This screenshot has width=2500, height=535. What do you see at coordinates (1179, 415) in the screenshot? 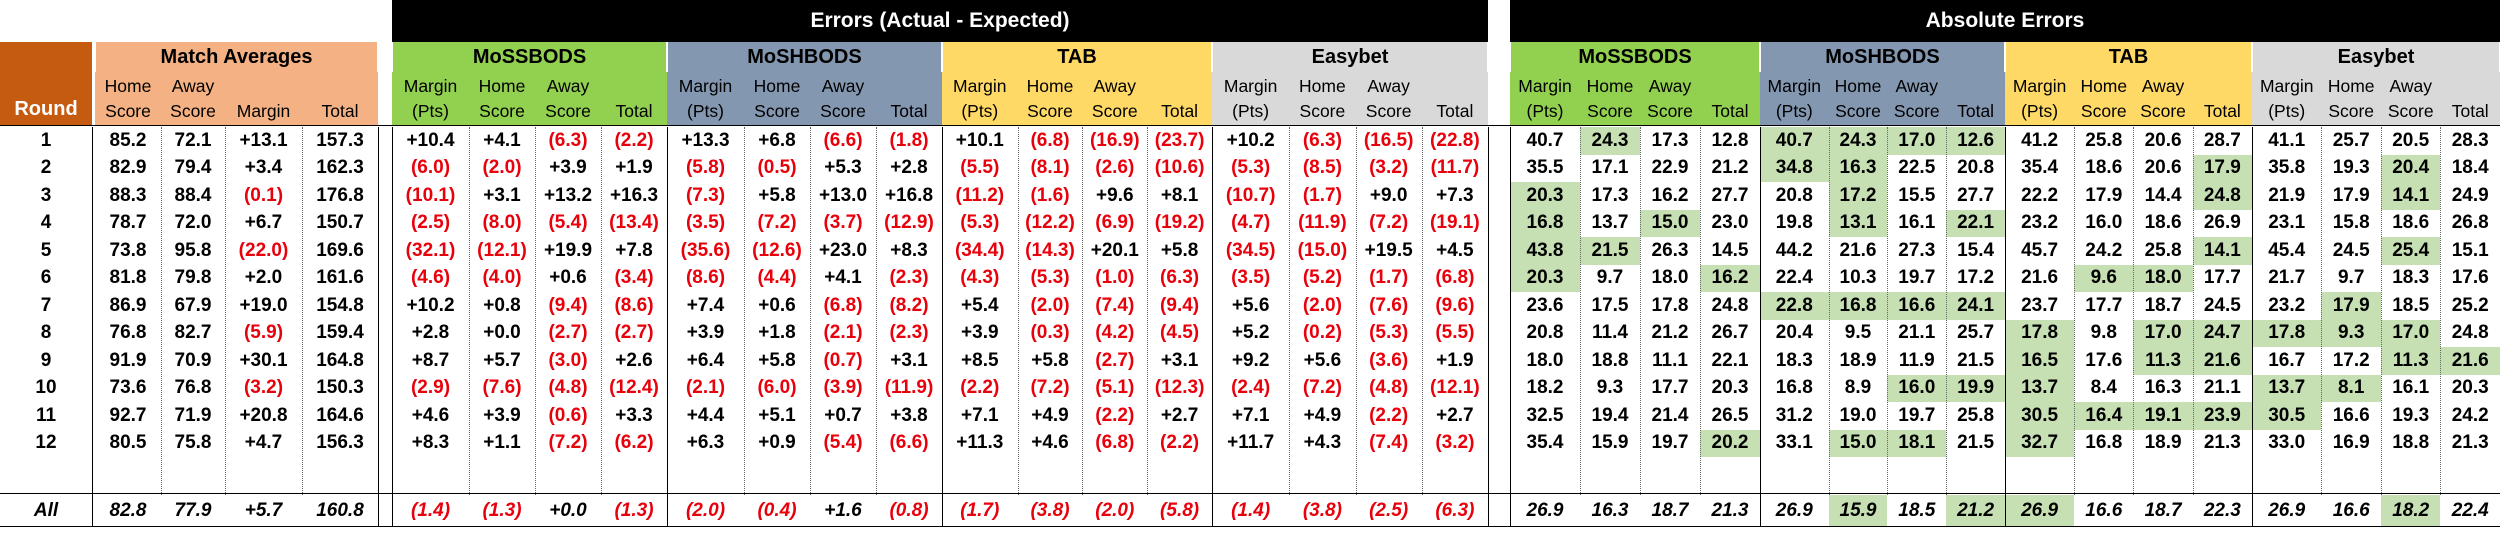
I see `error-cell: +2.7` at bounding box center [1179, 415].